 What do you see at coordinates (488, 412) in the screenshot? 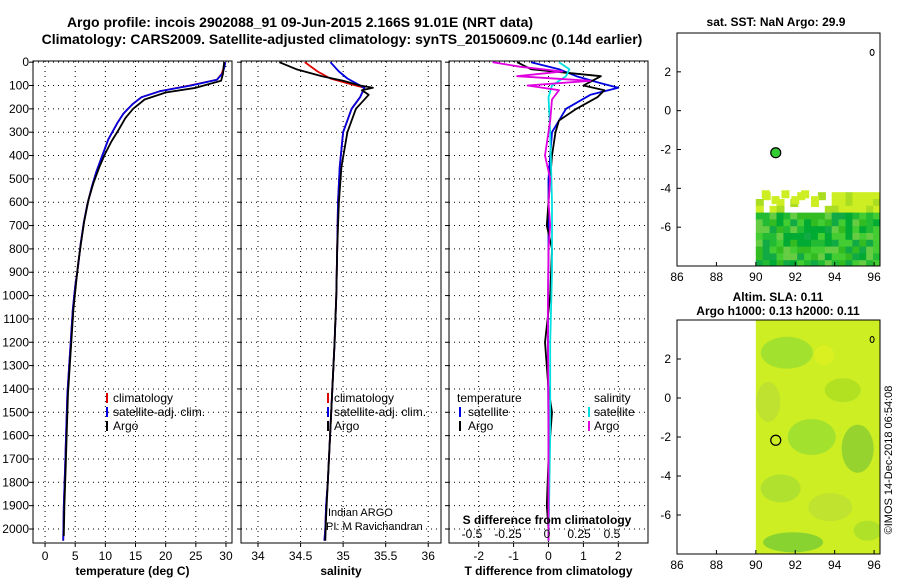
I see `legend-label: satellite` at bounding box center [488, 412].